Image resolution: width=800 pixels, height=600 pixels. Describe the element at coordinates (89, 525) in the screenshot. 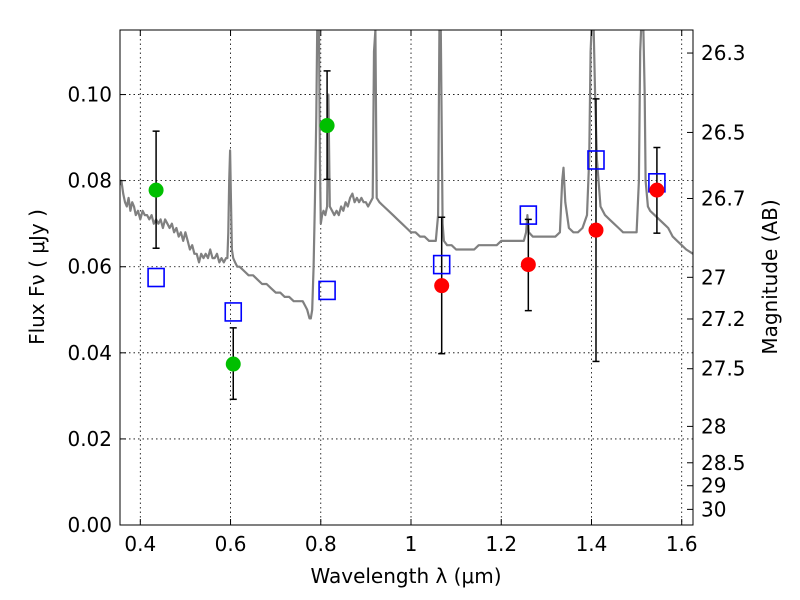

I see `y-tick-label: 0.00` at that location.